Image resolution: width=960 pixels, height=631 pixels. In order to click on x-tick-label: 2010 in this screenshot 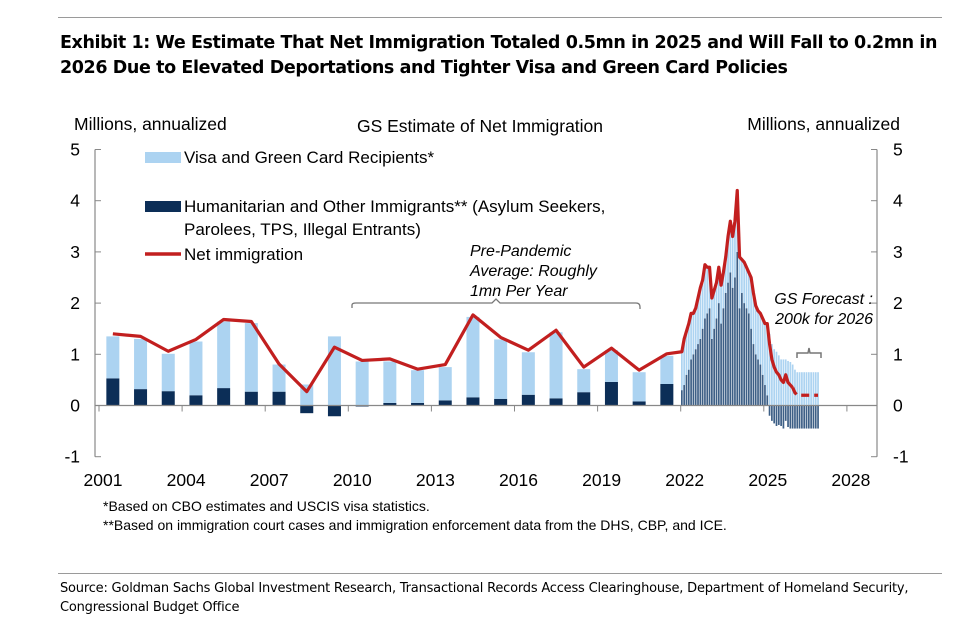, I will do `click(352, 480)`.